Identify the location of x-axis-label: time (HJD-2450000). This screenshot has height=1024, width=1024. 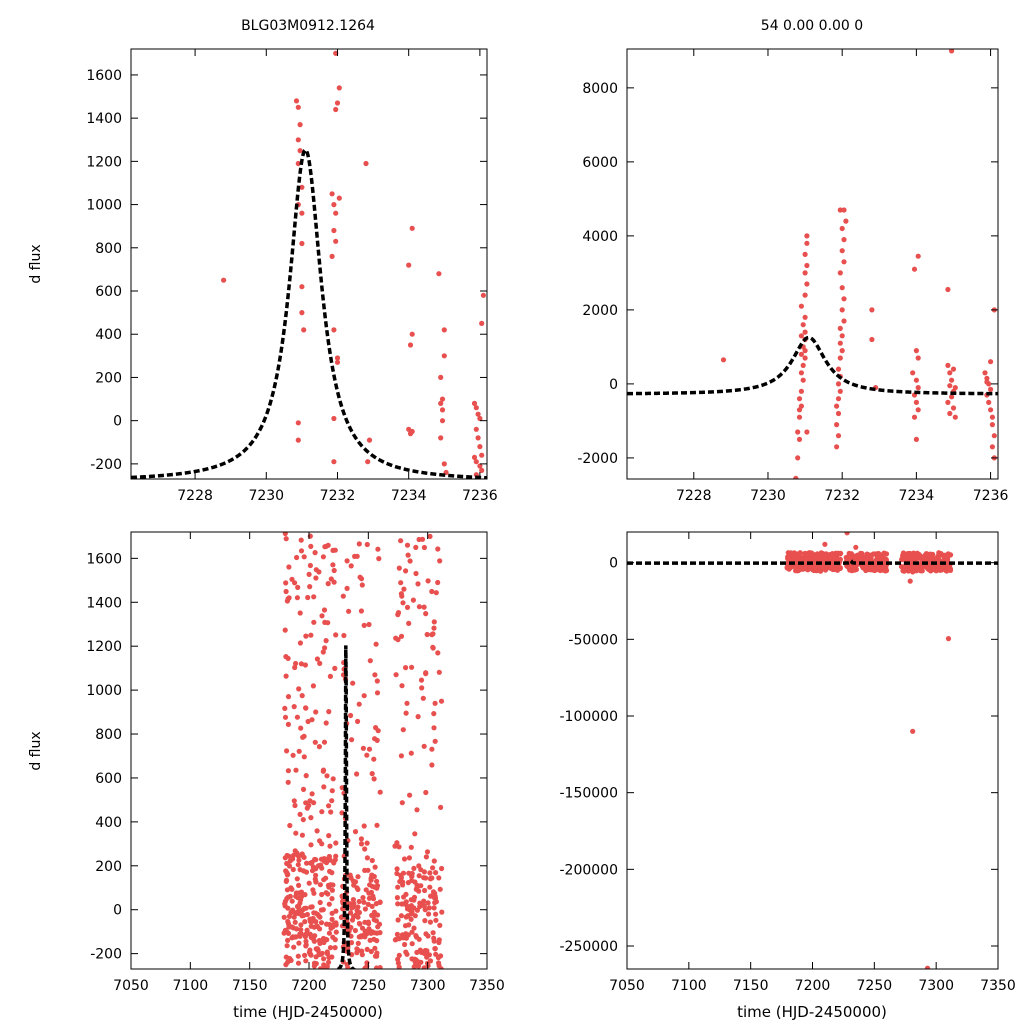
(308, 1012).